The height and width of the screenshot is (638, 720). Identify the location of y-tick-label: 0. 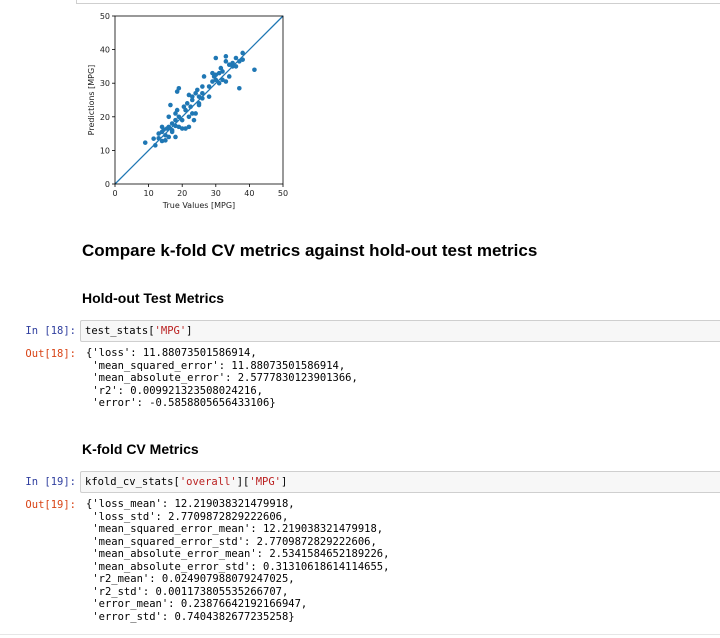
(107, 184).